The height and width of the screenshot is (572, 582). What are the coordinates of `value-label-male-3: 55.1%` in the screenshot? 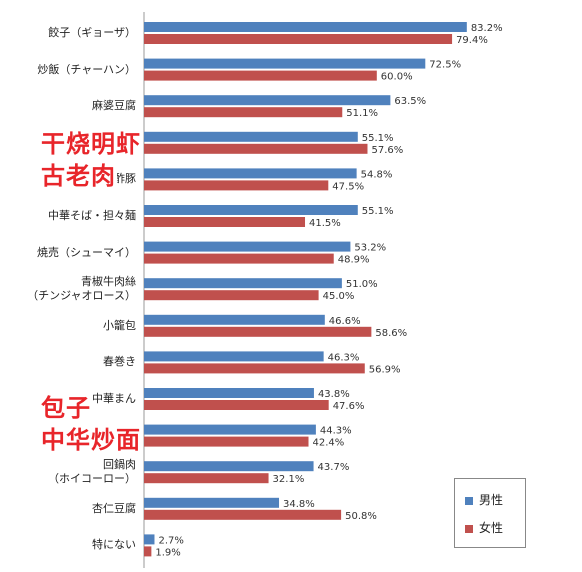 It's located at (378, 138).